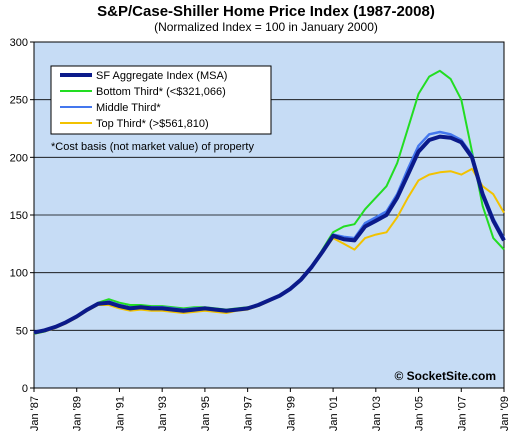 Image resolution: width=510 pixels, height=438 pixels. Describe the element at coordinates (462, 413) in the screenshot. I see `x-tick-label-10: Jan '07` at that location.